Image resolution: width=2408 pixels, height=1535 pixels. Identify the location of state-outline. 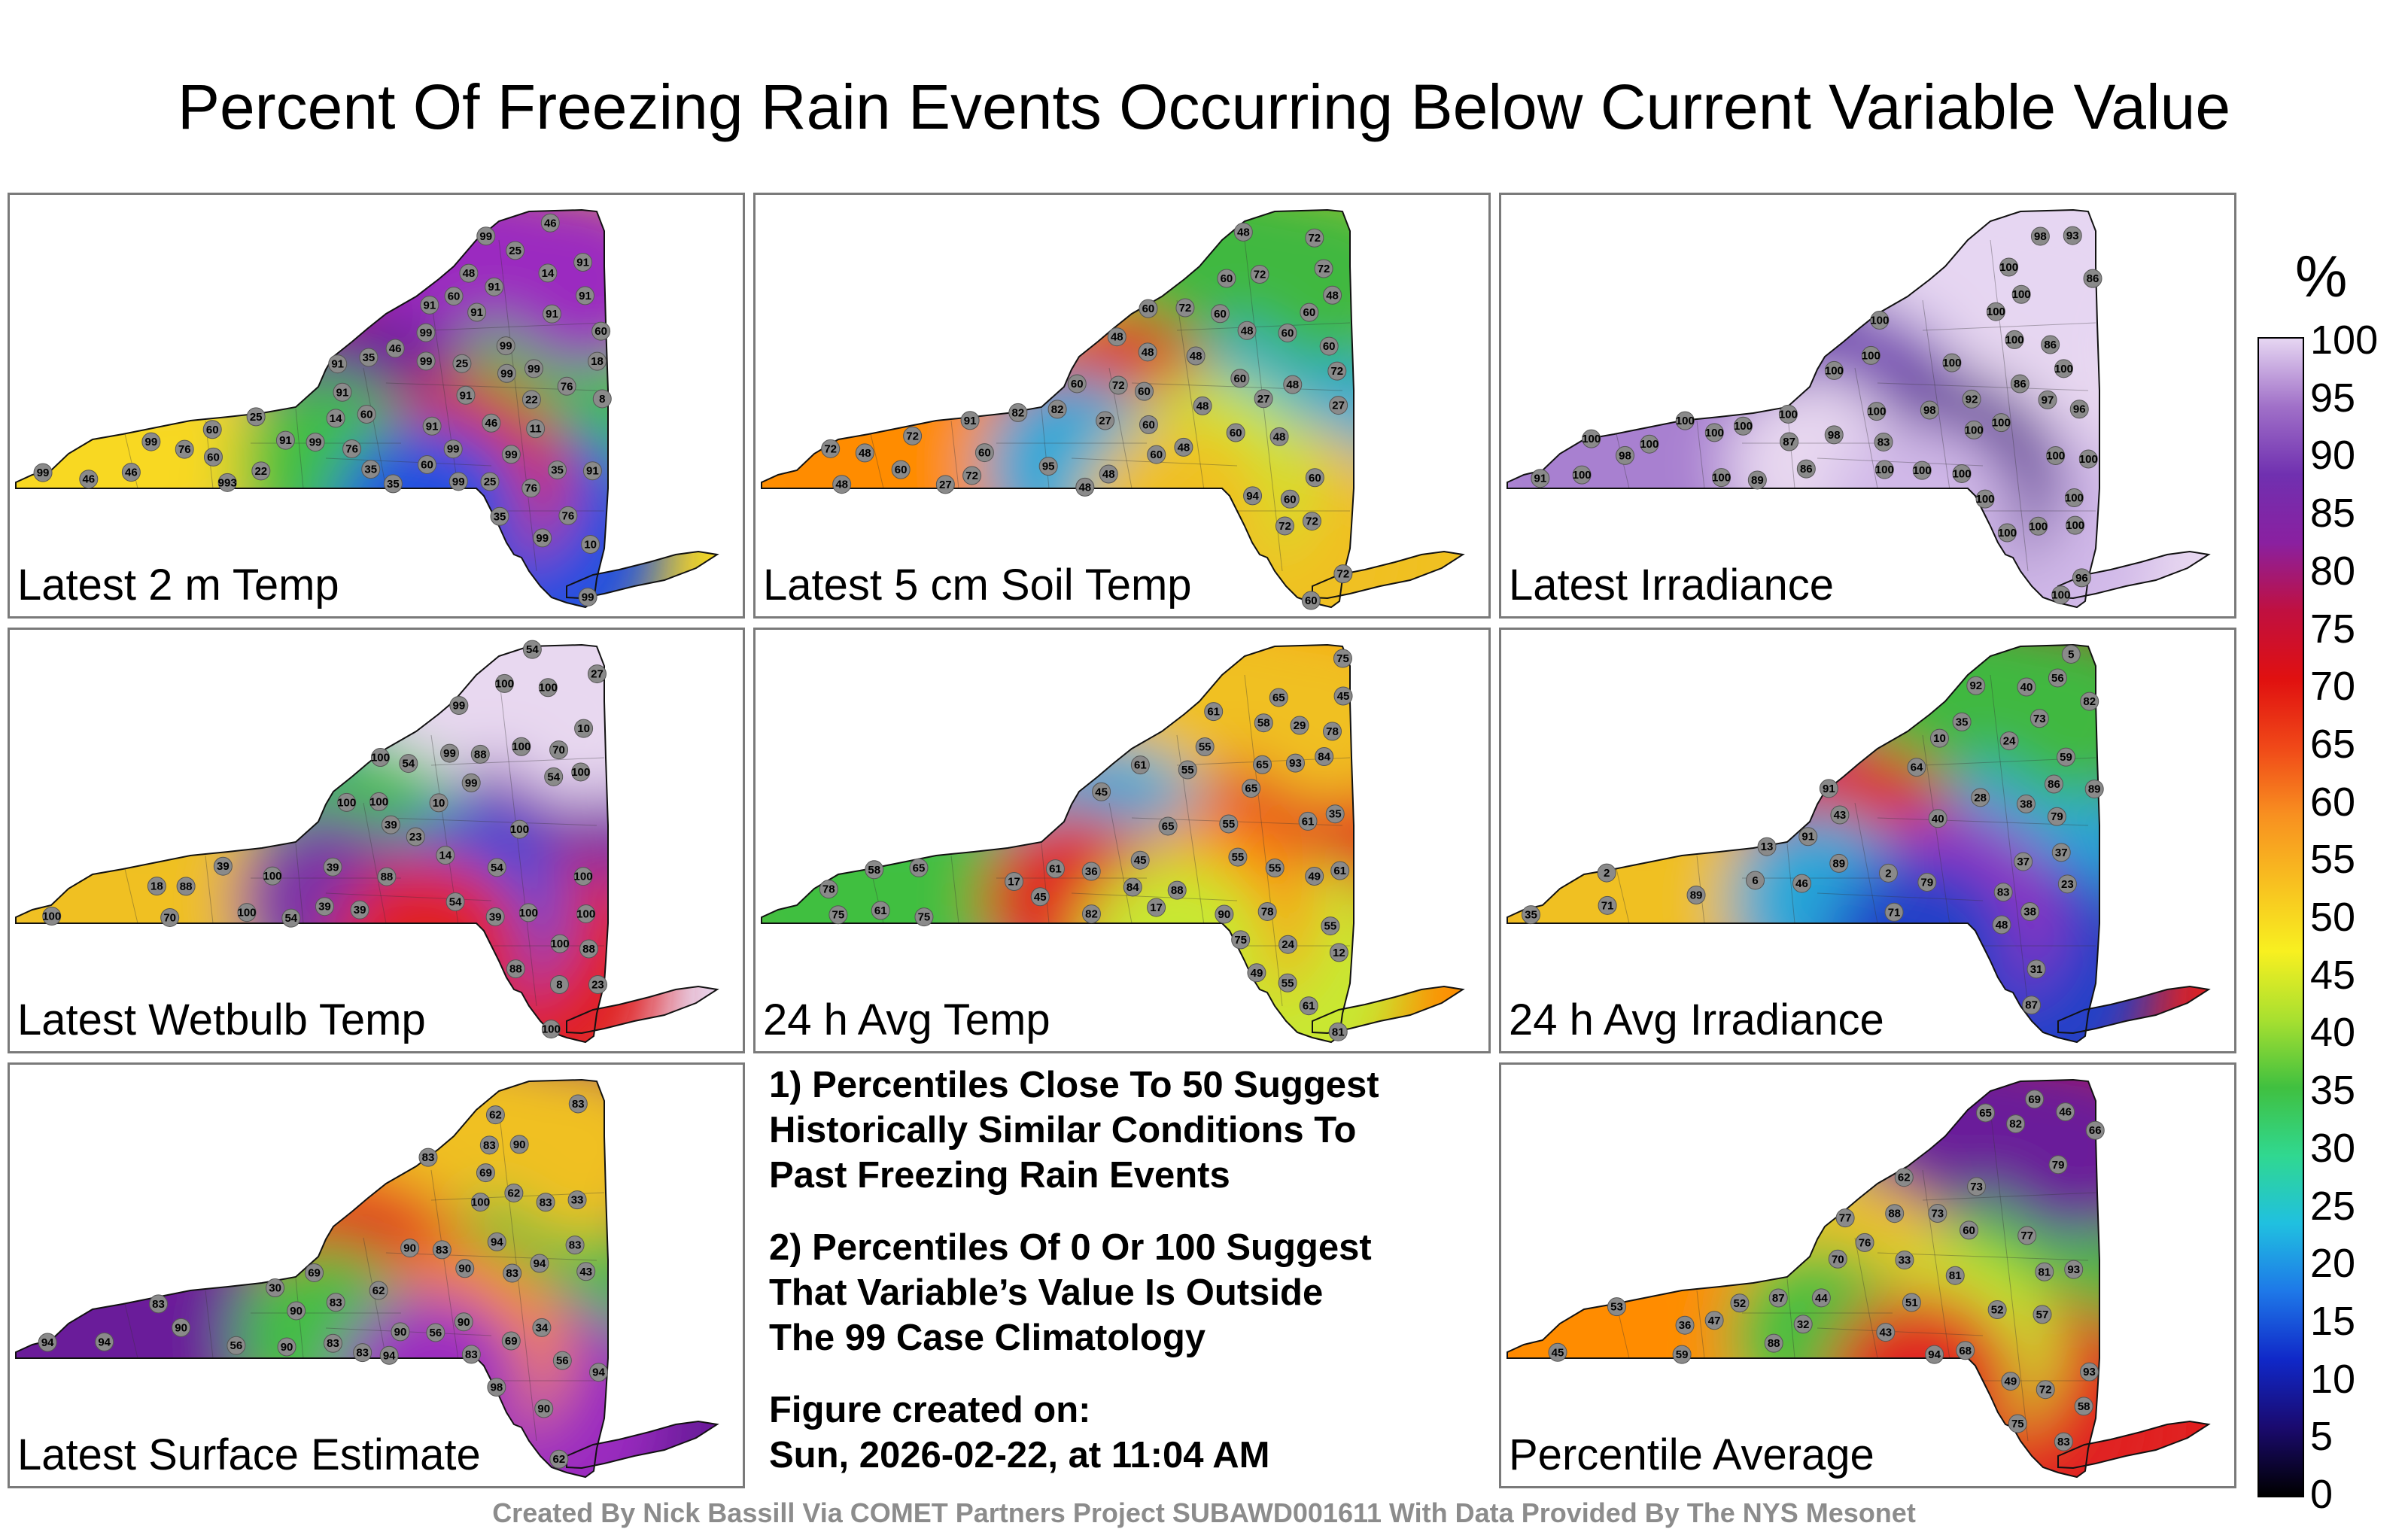
(1057, 408).